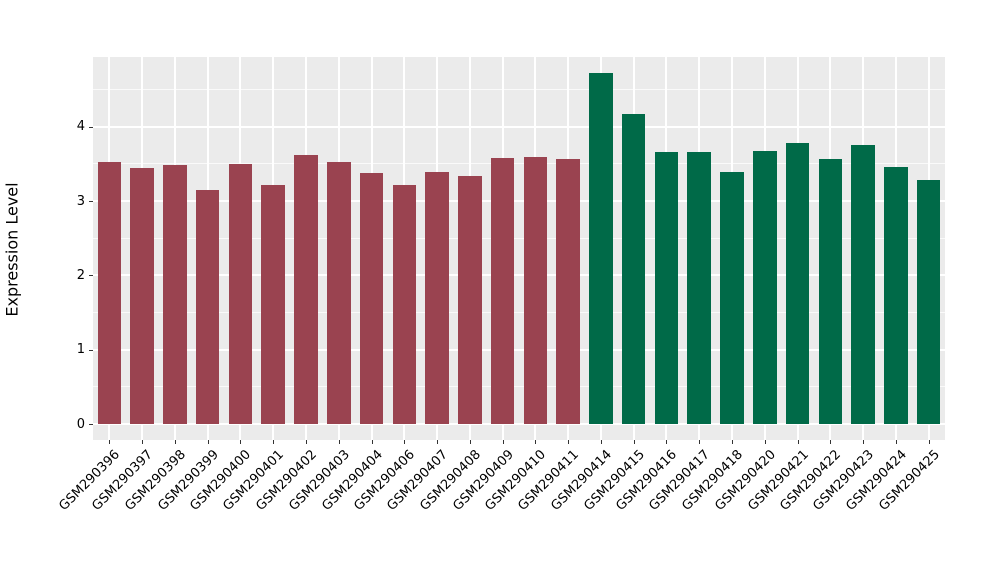  What do you see at coordinates (80, 350) in the screenshot?
I see `y-tick-label: 1` at bounding box center [80, 350].